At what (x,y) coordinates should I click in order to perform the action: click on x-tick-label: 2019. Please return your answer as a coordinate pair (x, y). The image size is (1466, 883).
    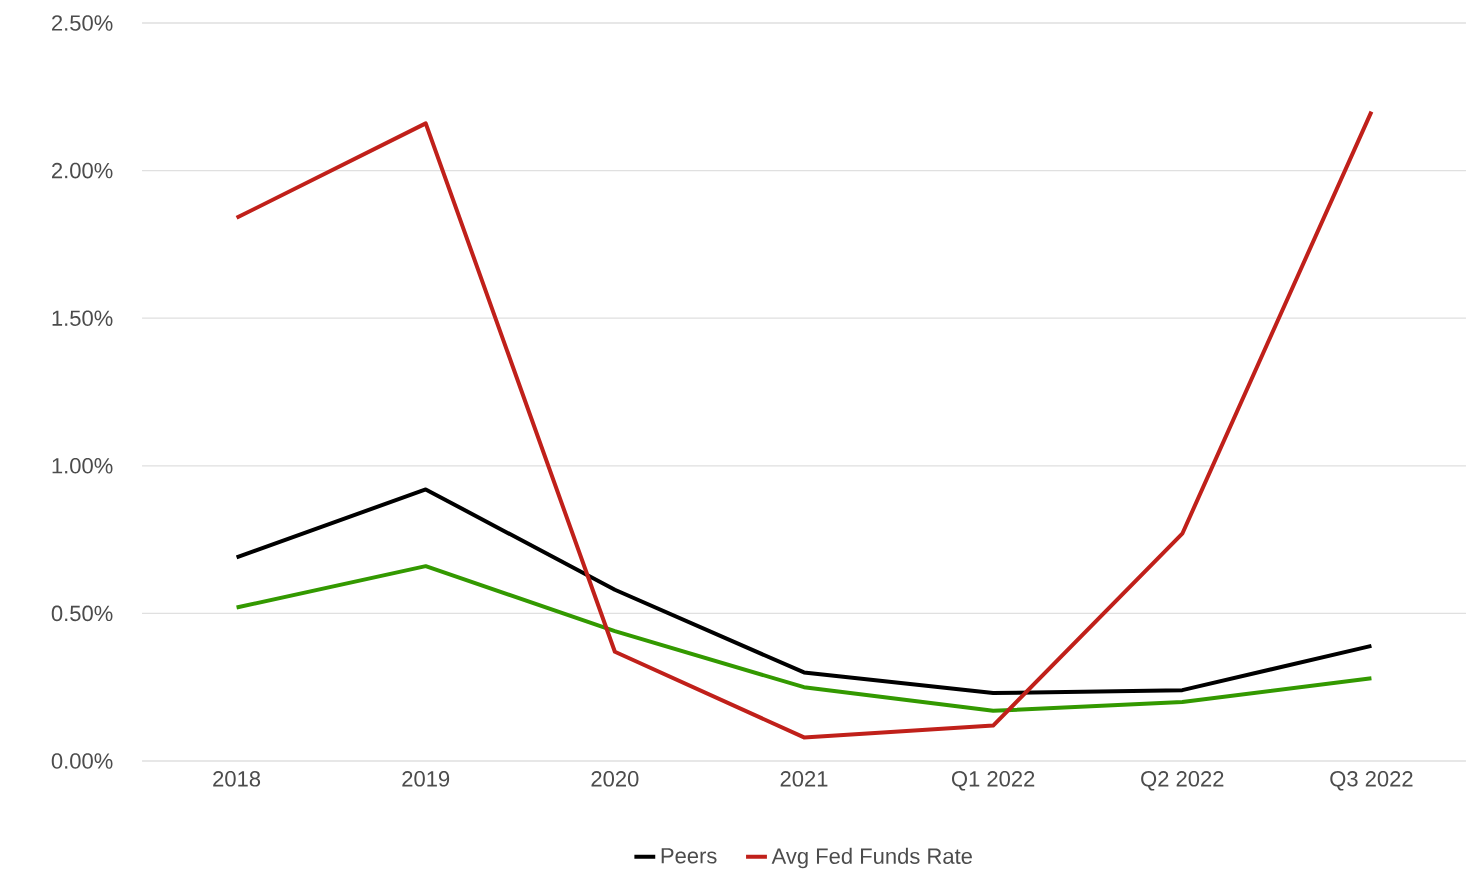
    Looking at the image, I should click on (426, 779).